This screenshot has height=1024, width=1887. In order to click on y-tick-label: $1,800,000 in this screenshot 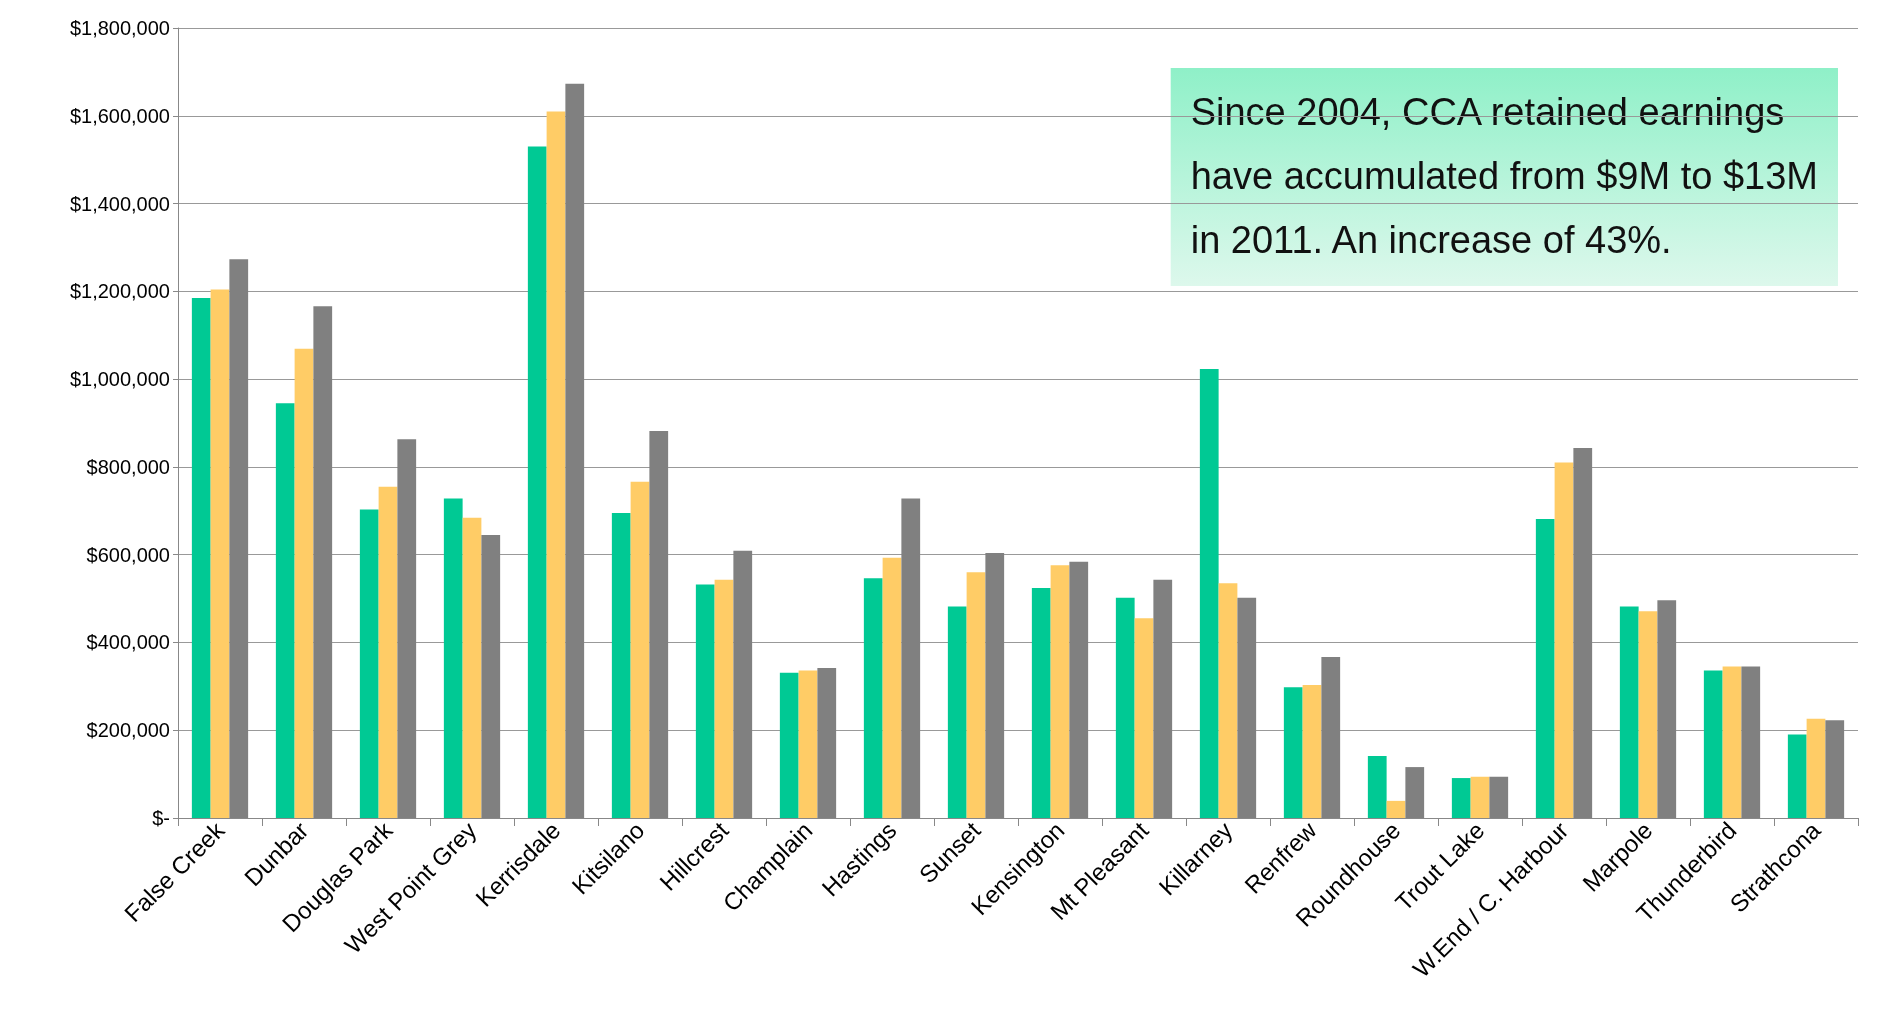, I will do `click(119, 28)`.